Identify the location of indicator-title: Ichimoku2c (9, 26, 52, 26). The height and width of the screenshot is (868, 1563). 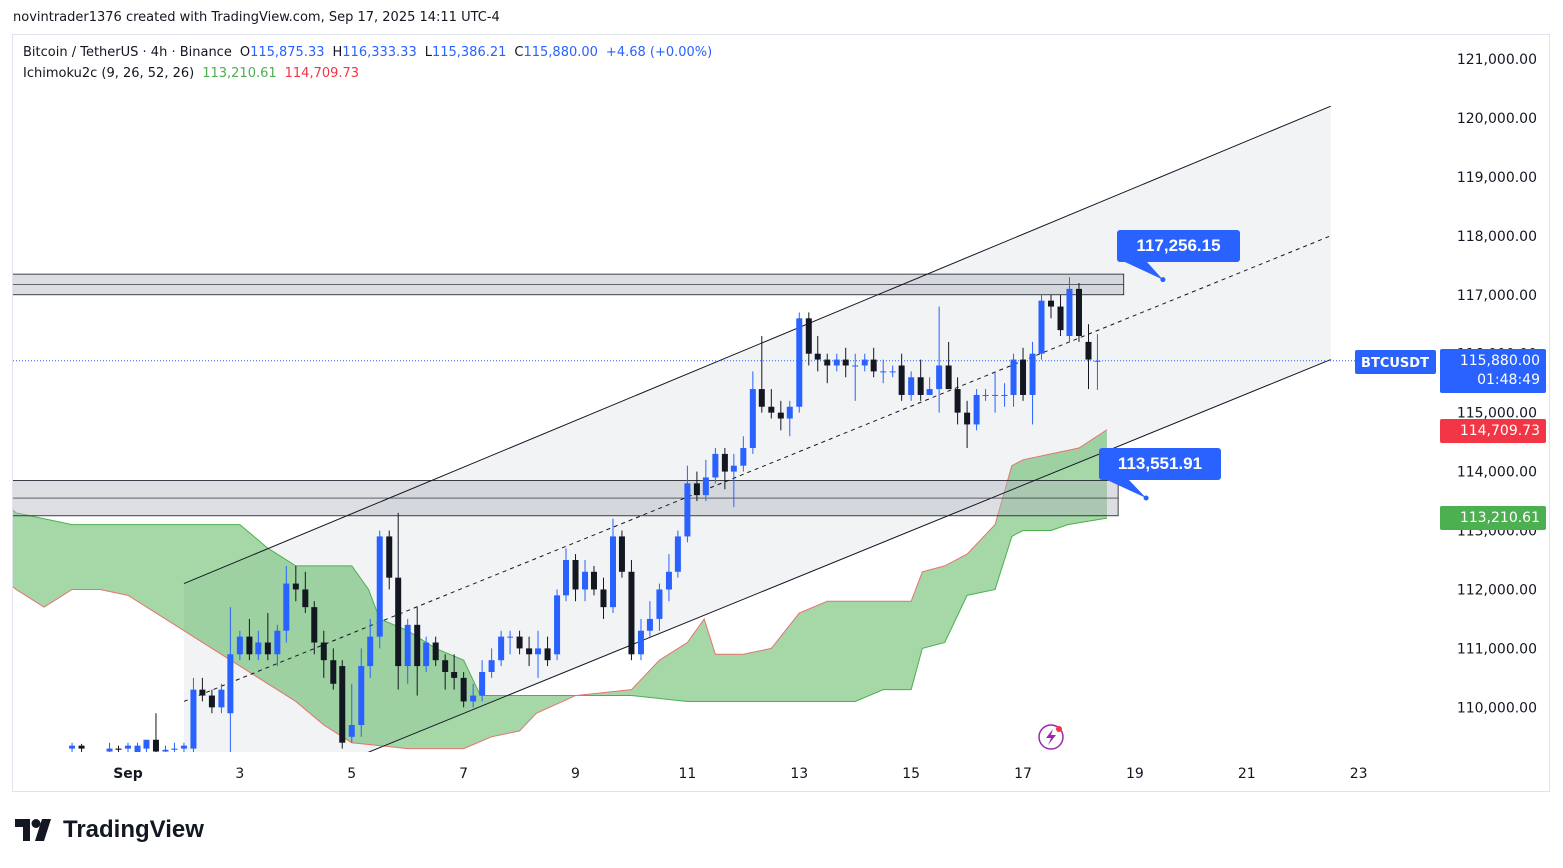
(109, 73).